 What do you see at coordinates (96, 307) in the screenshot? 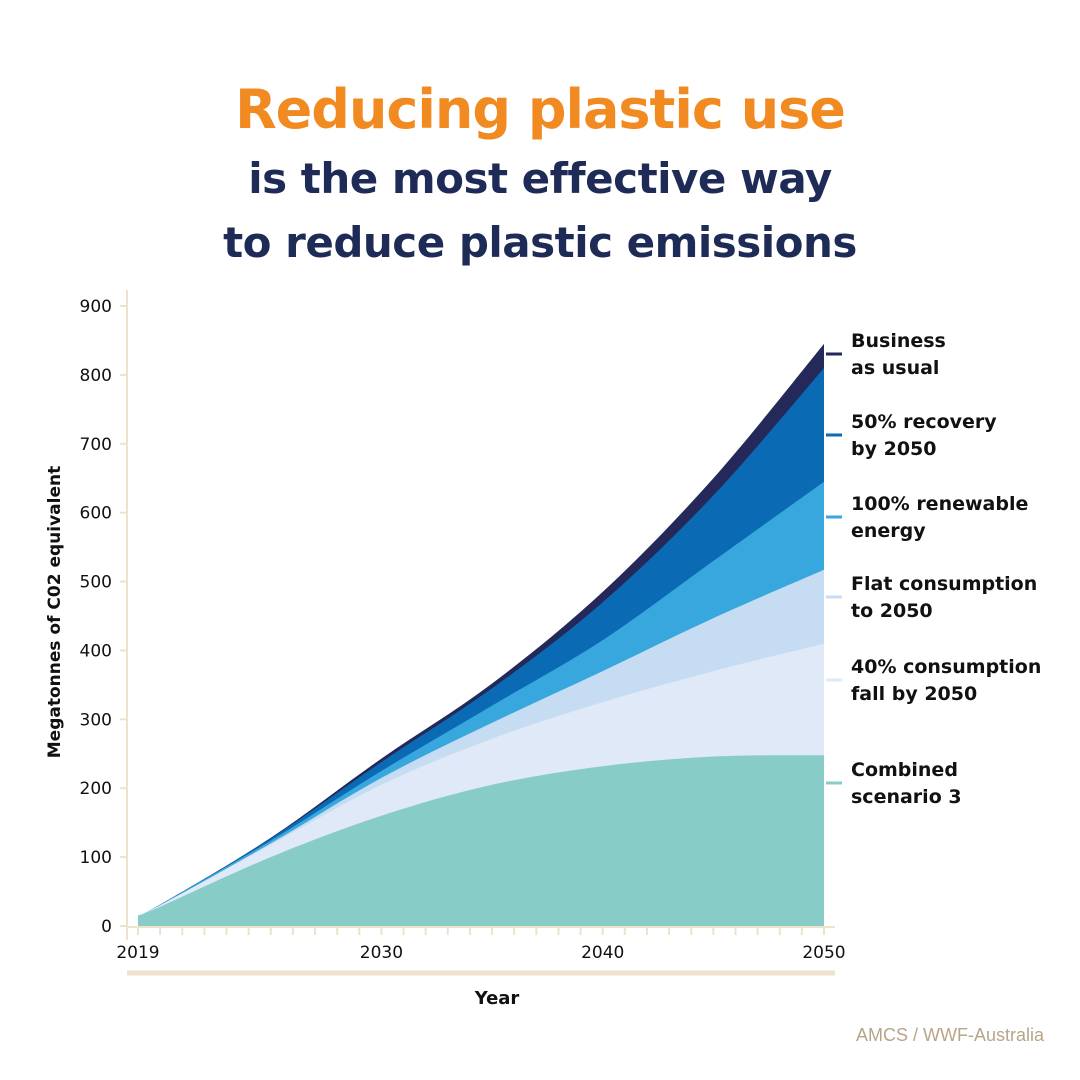
I see `y-tick-label: 900` at bounding box center [96, 307].